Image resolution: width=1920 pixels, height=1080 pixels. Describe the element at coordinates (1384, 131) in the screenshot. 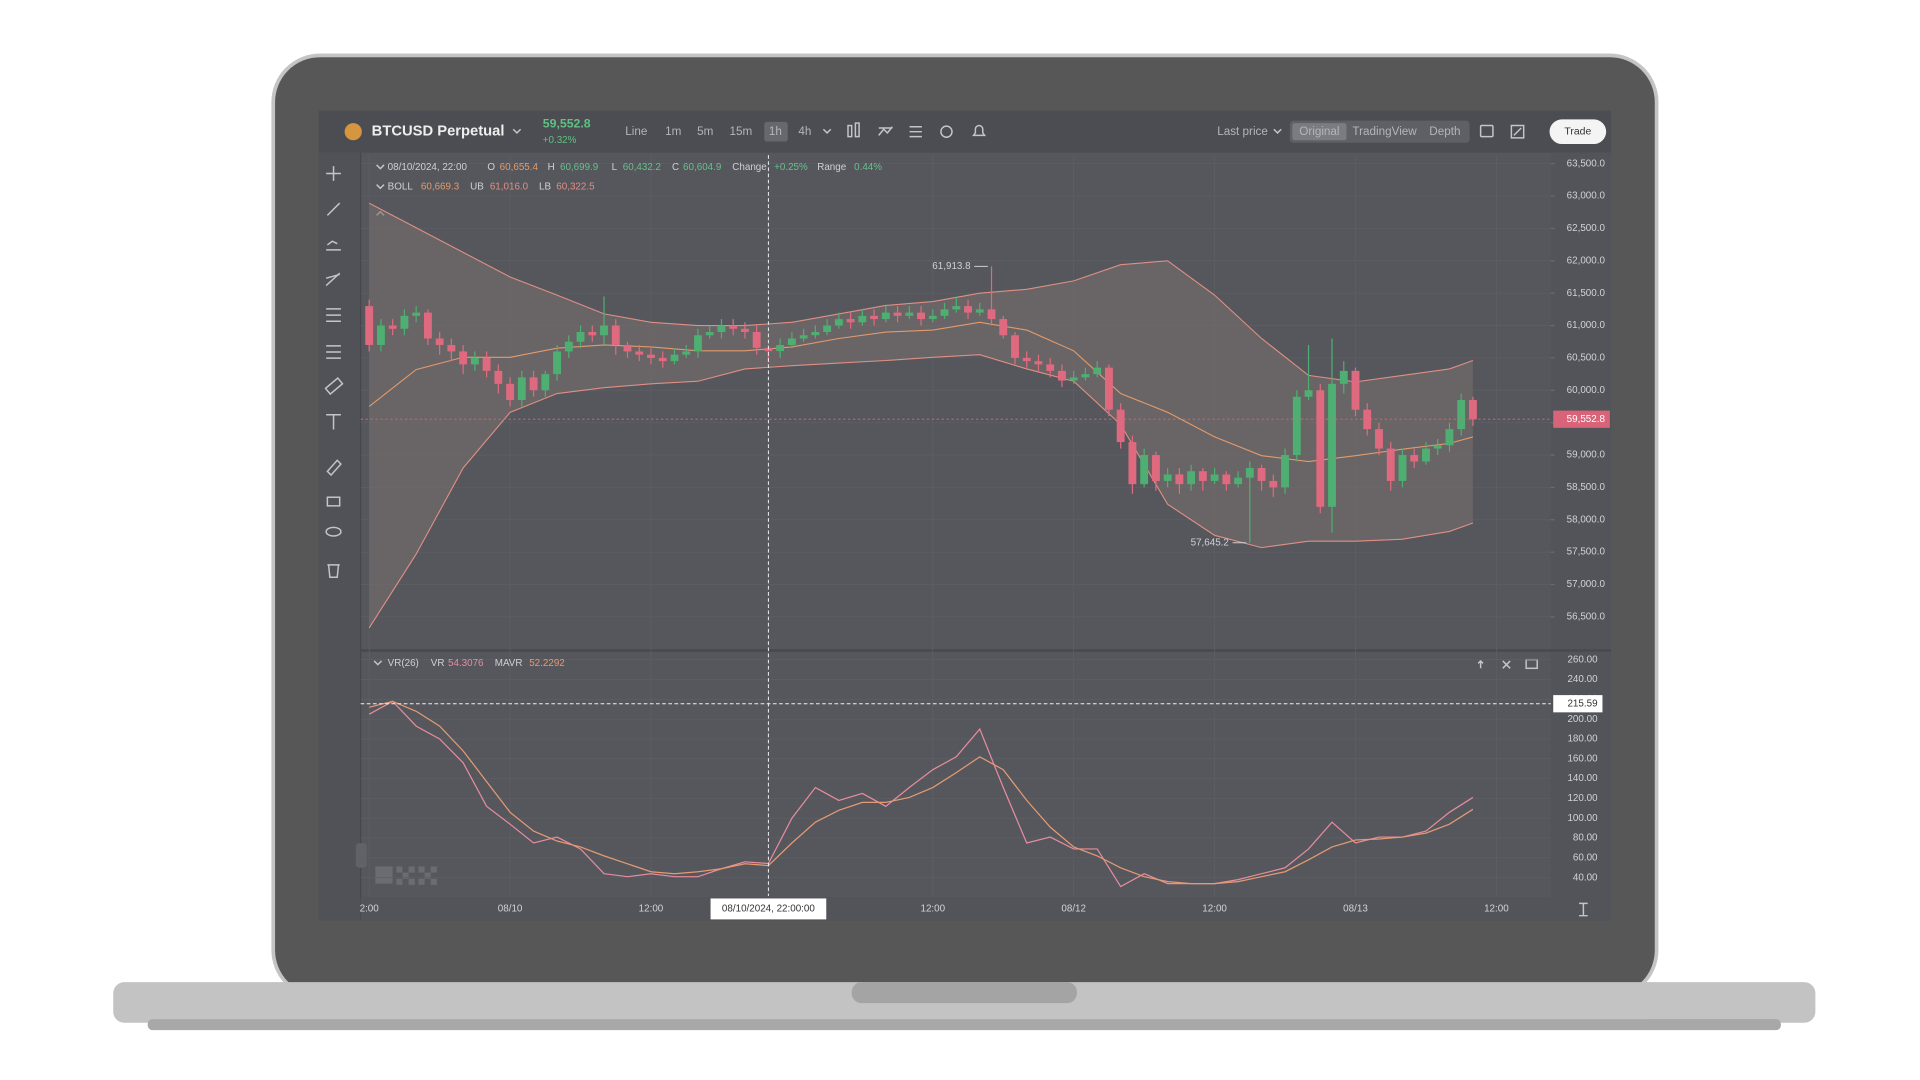

I see `view-button: TradingView` at that location.